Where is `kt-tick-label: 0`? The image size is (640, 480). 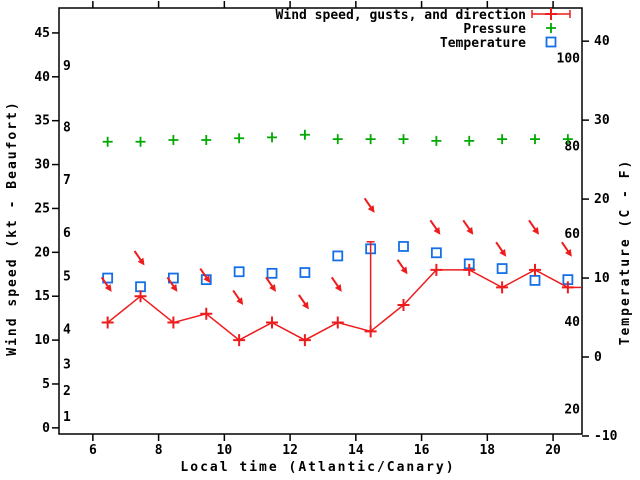
kt-tick-label: 0 is located at coordinates (46, 428).